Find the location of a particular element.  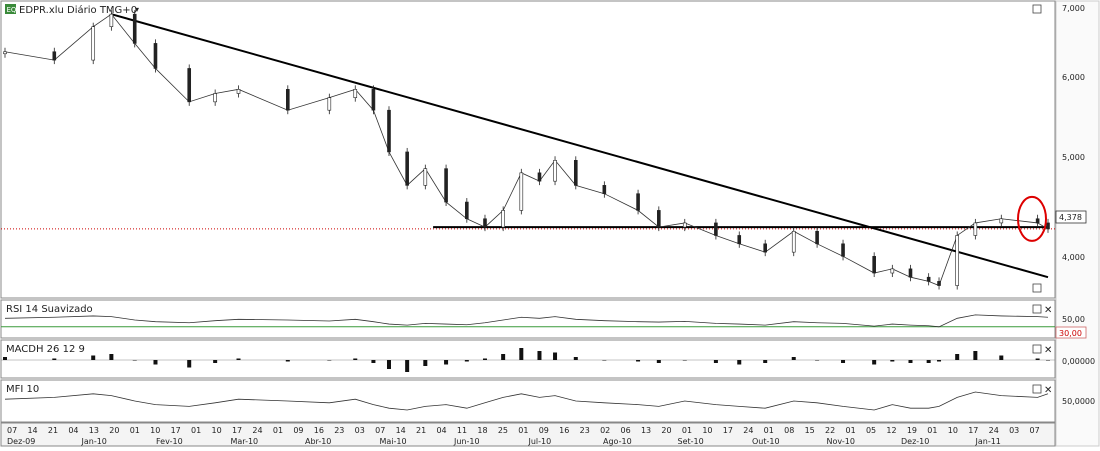

price-tick-6000: 6,000 is located at coordinates (1073, 77).